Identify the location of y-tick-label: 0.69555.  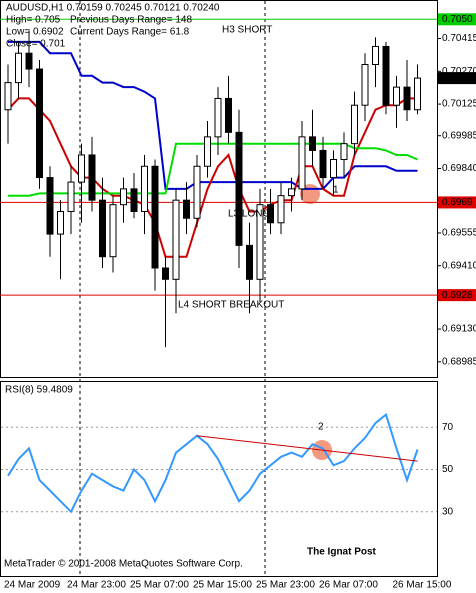
(459, 233).